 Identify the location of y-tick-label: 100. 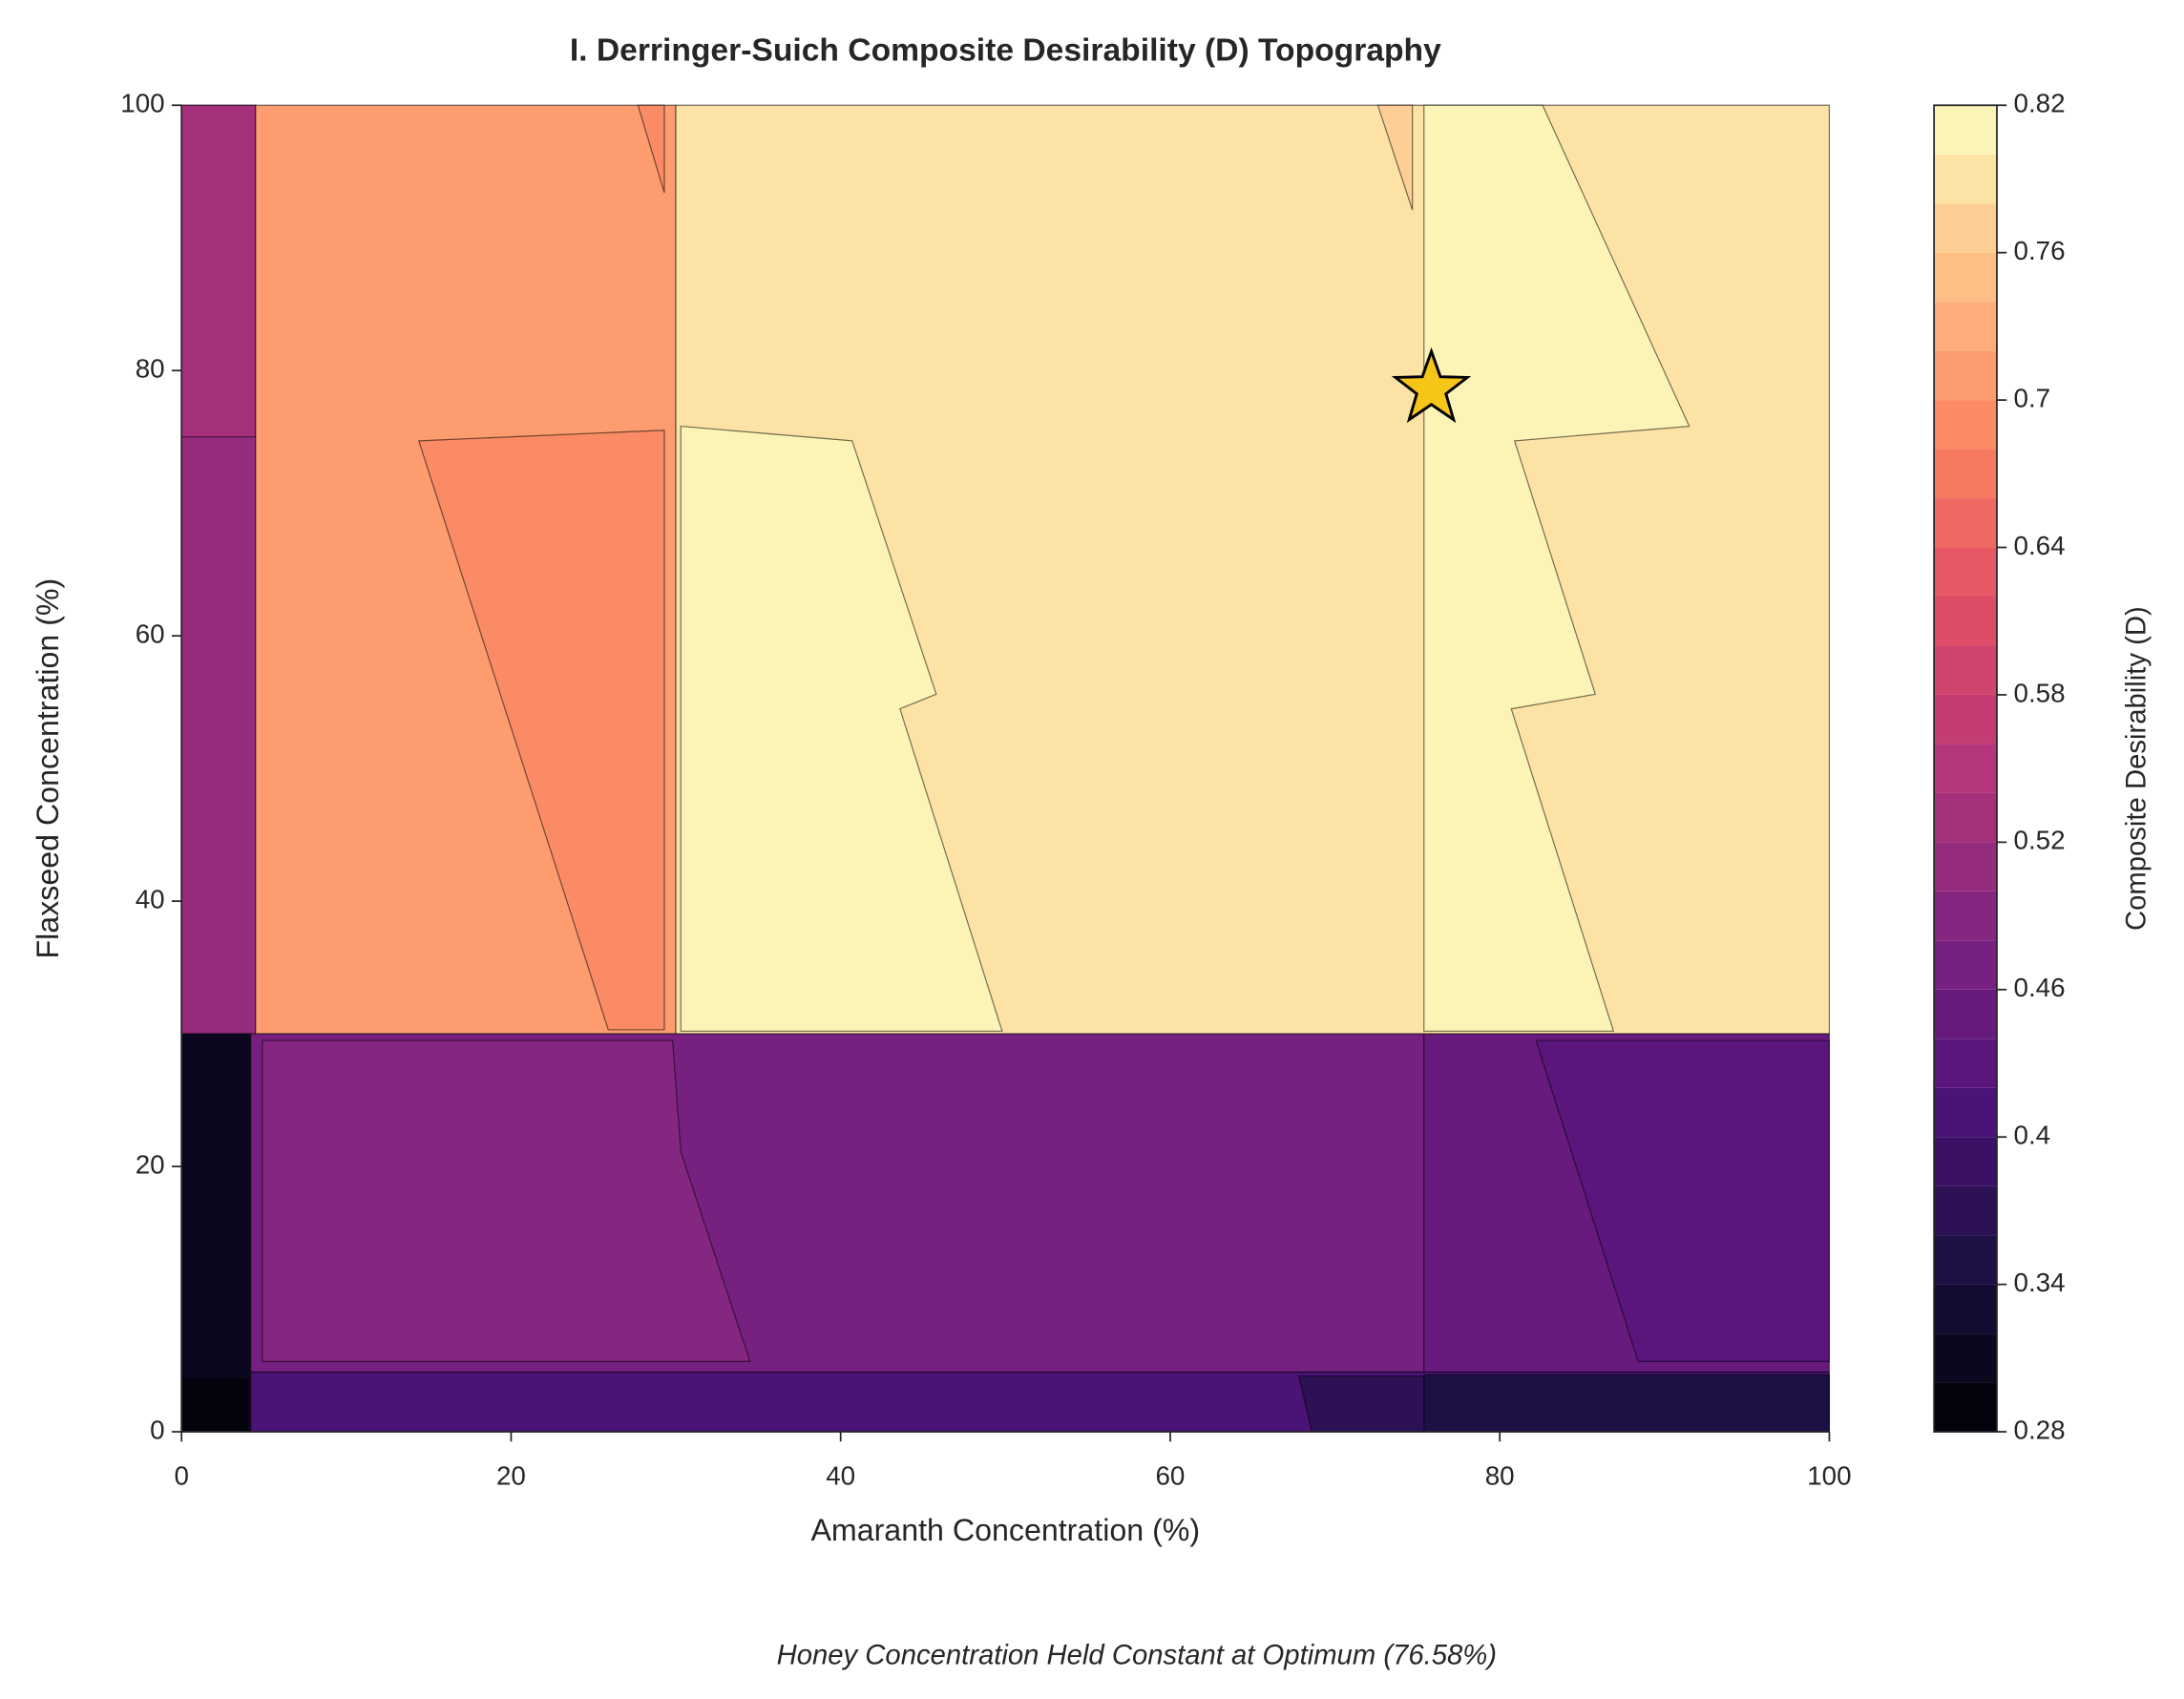
(142, 103).